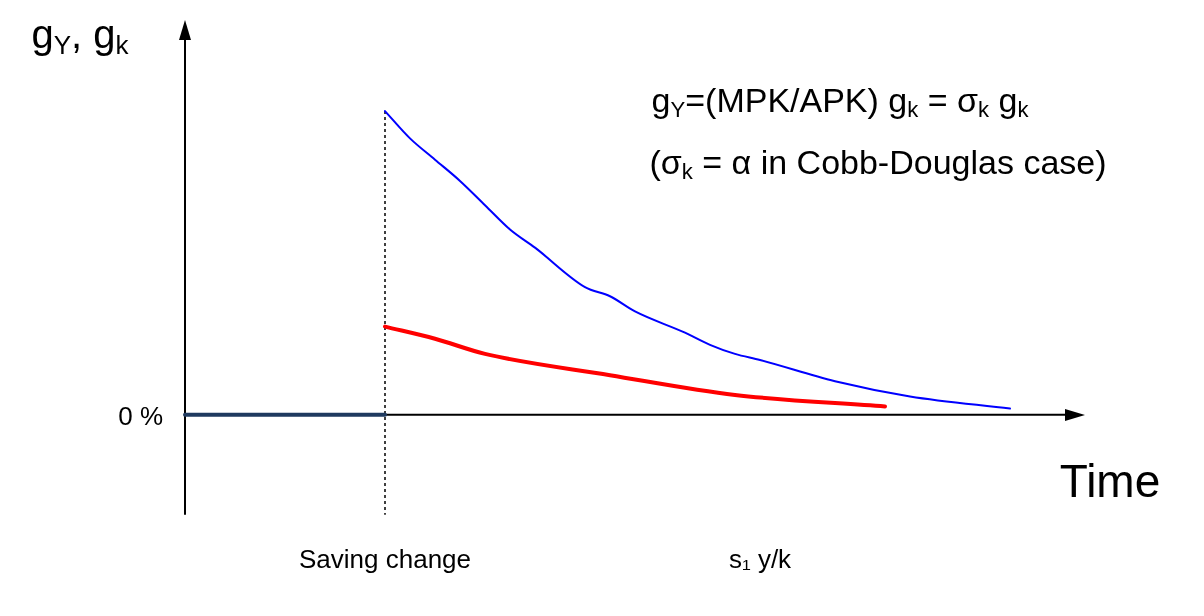  Describe the element at coordinates (760, 558) in the screenshot. I see `x-tick-label: s₁ y/k` at that location.